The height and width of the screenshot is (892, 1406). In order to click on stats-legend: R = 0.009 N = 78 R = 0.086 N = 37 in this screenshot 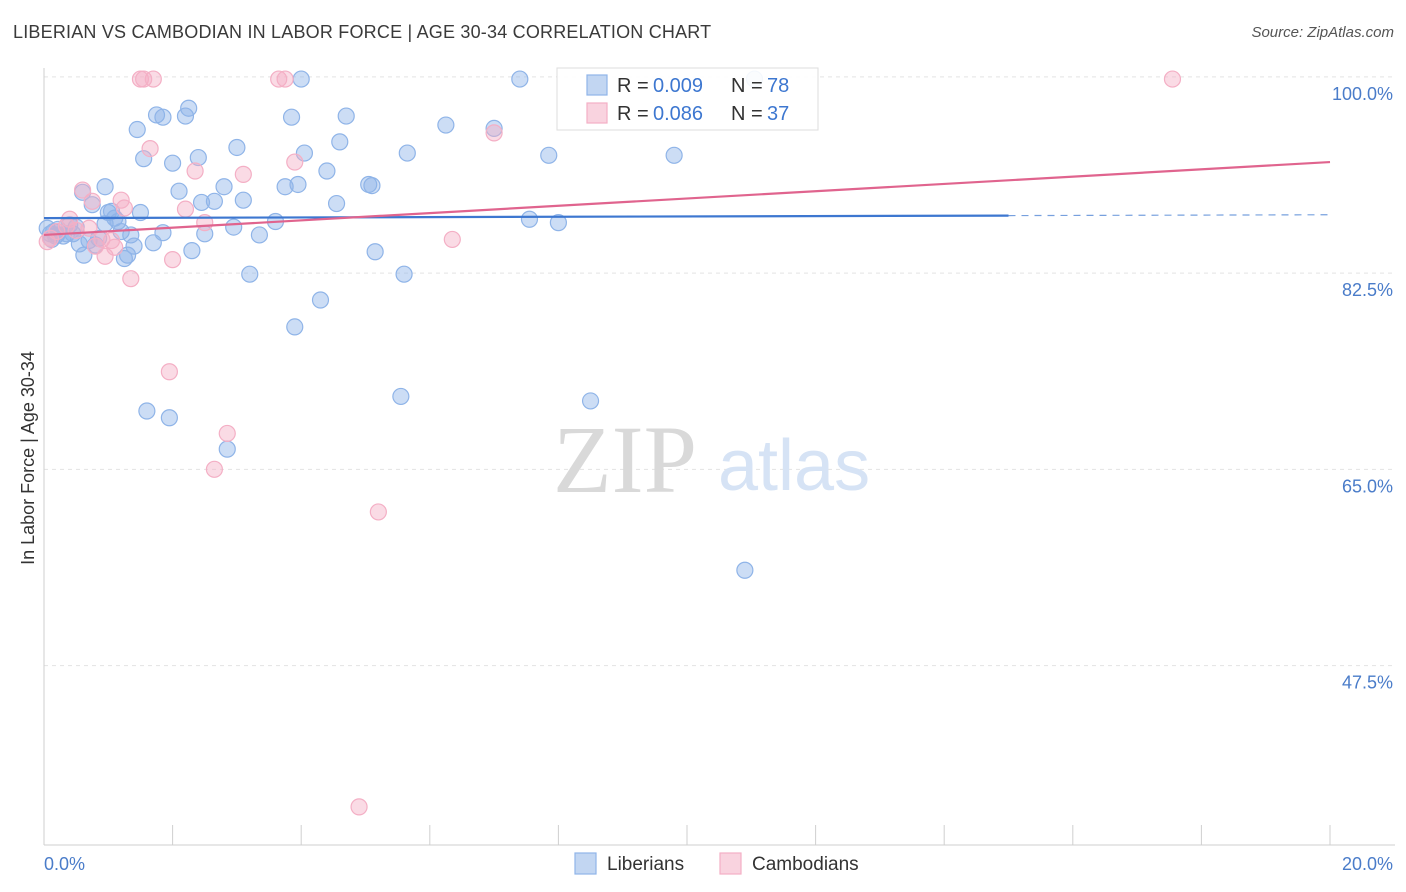, I will do `click(687, 99)`.